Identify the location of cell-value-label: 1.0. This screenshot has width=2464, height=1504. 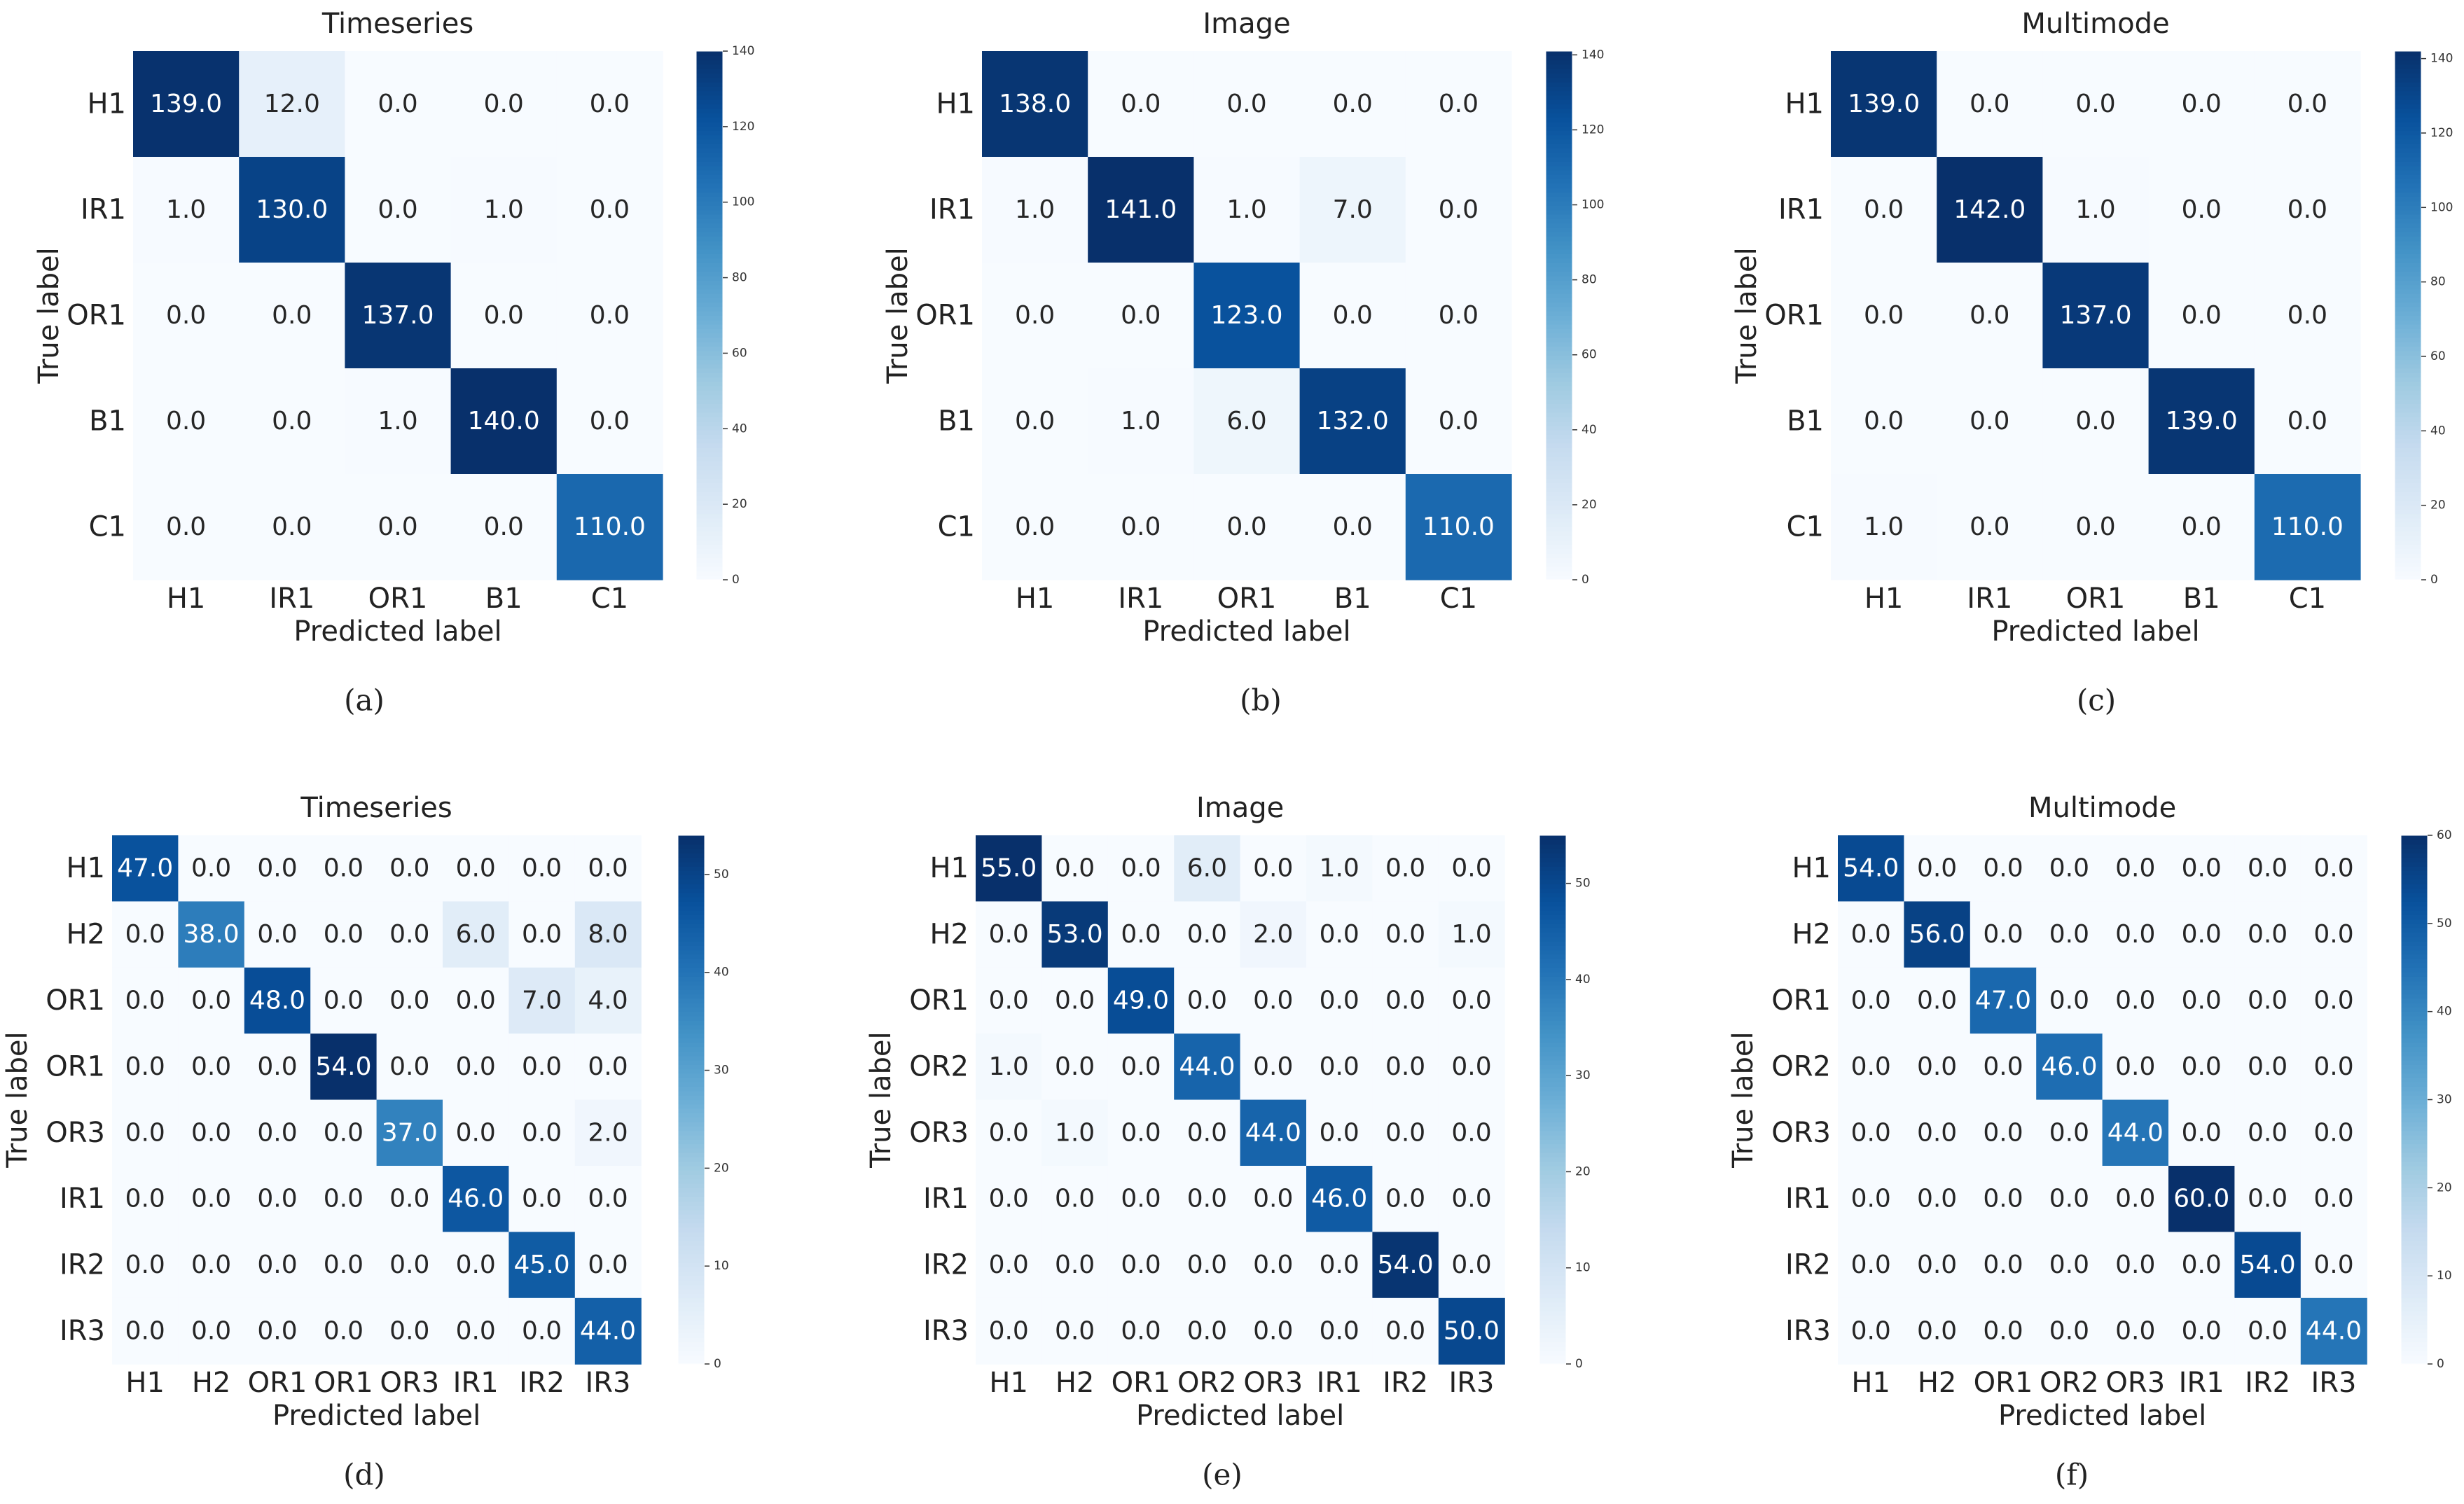
(1339, 868).